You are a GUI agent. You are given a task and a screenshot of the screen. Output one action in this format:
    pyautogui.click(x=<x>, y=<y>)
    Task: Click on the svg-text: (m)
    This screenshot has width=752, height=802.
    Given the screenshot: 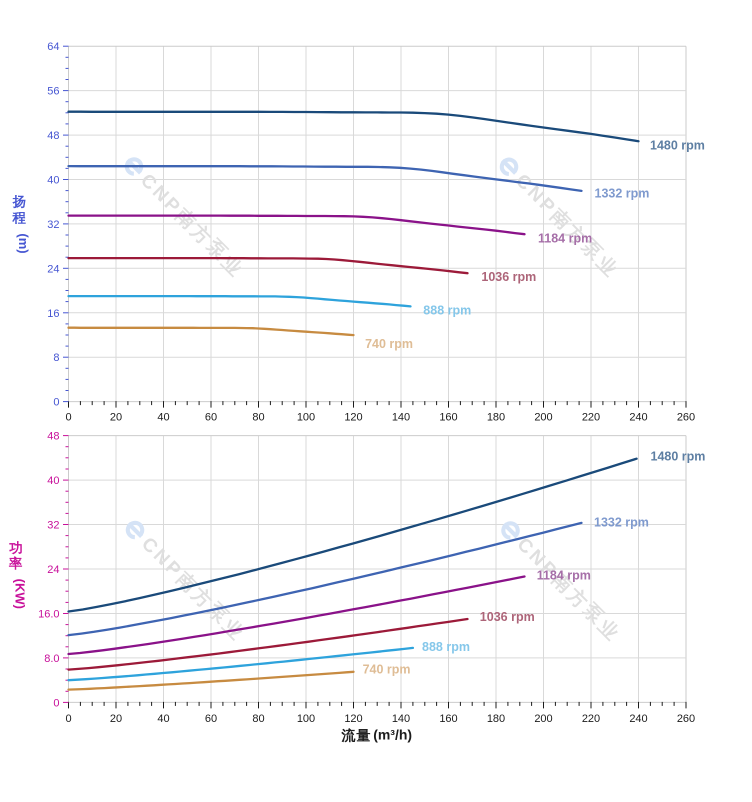 What is the action you would take?
    pyautogui.click(x=23, y=243)
    